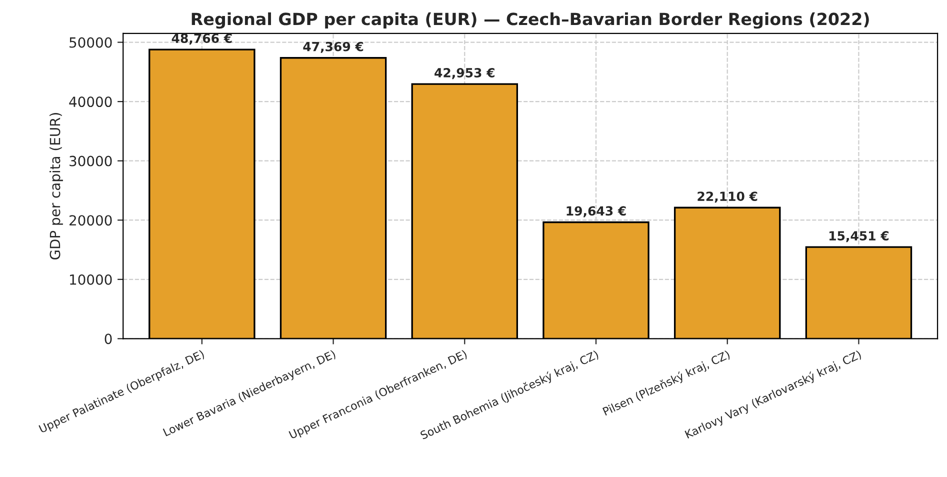 Image resolution: width=947 pixels, height=477 pixels. What do you see at coordinates (202, 39) in the screenshot?
I see `data-label: 48,766 €` at bounding box center [202, 39].